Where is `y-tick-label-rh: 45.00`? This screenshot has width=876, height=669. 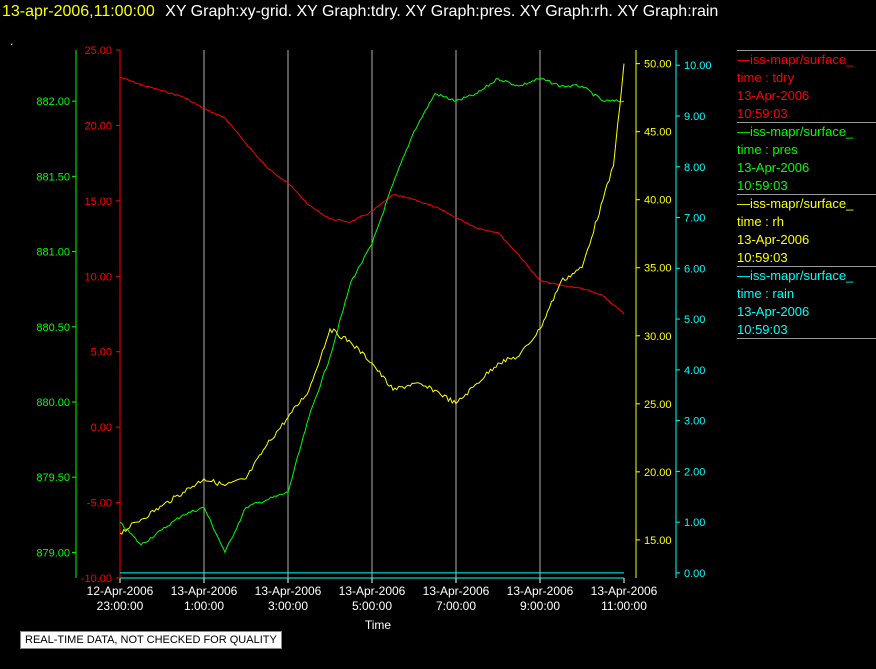
y-tick-label-rh: 45.00 is located at coordinates (658, 133).